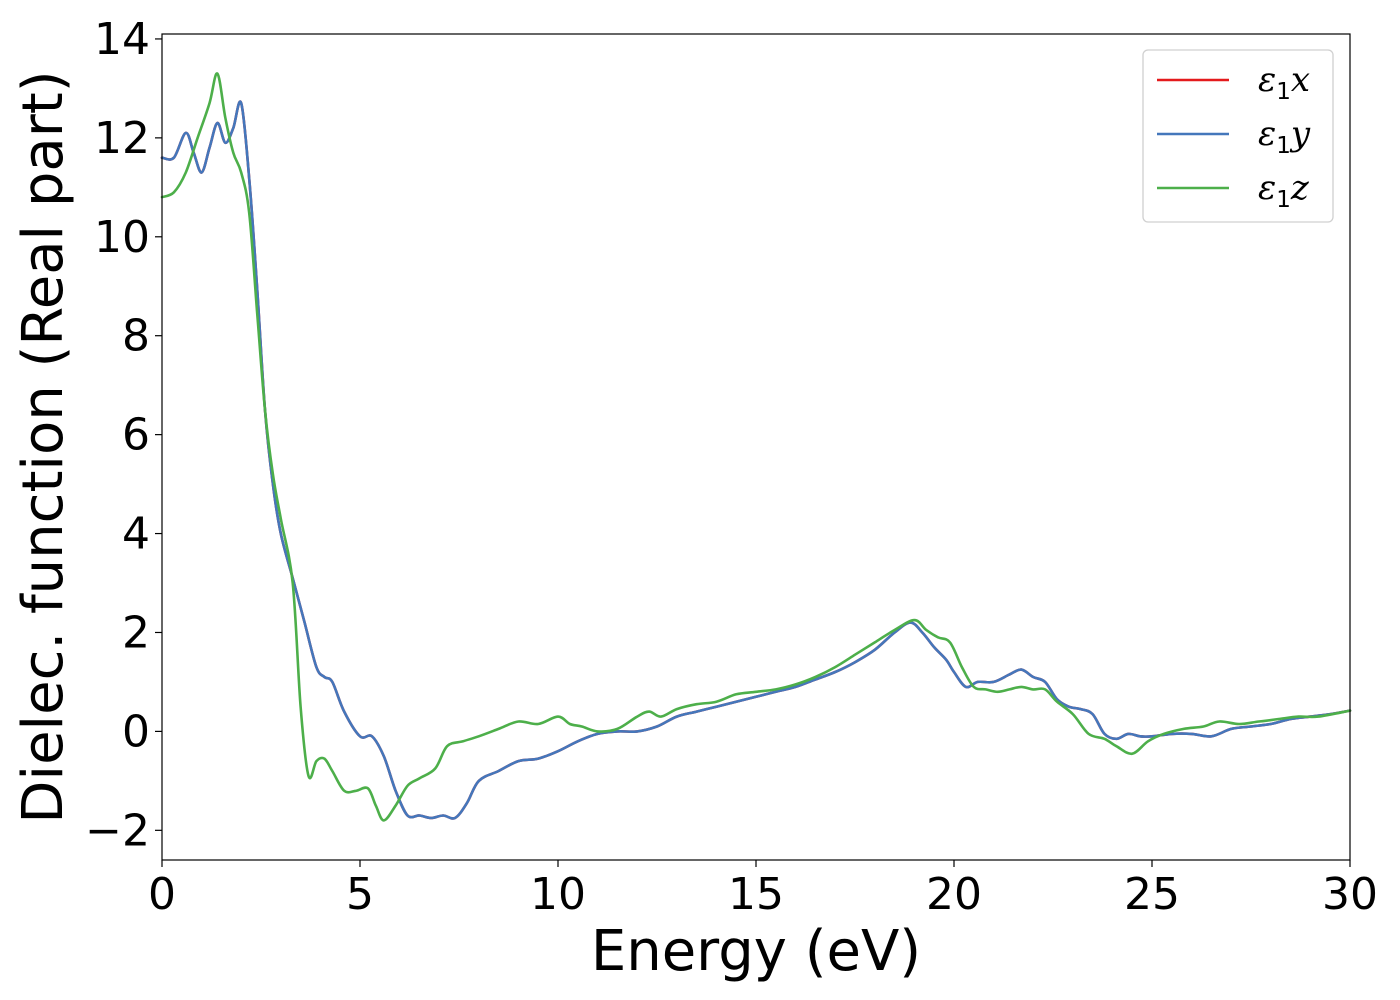 This screenshot has width=1400, height=1000. What do you see at coordinates (162, 894) in the screenshot?
I see `x-tick-label: 0` at bounding box center [162, 894].